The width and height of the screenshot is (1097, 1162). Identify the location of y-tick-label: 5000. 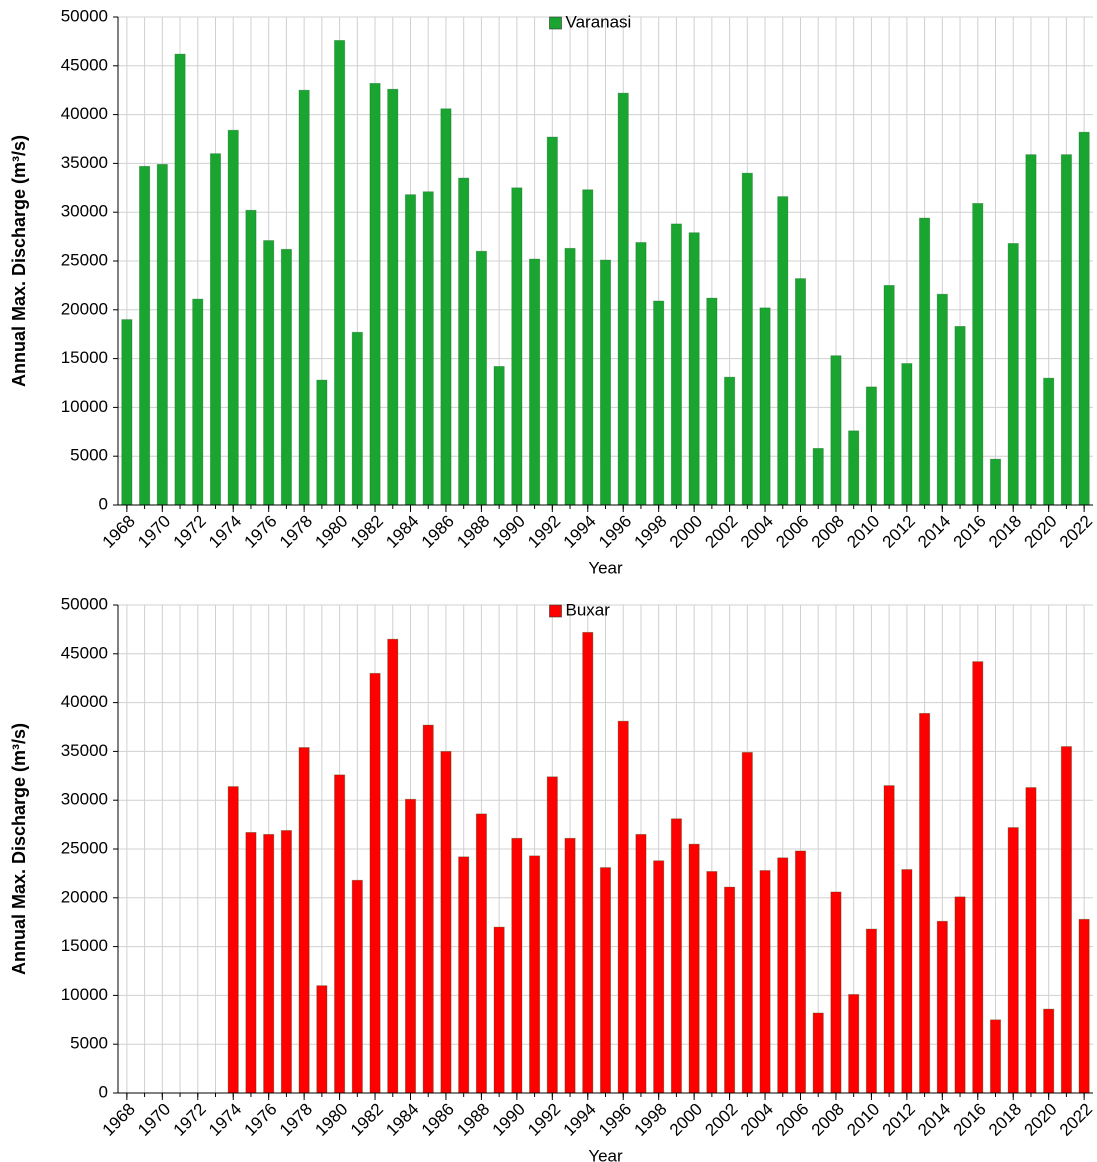
(89, 455).